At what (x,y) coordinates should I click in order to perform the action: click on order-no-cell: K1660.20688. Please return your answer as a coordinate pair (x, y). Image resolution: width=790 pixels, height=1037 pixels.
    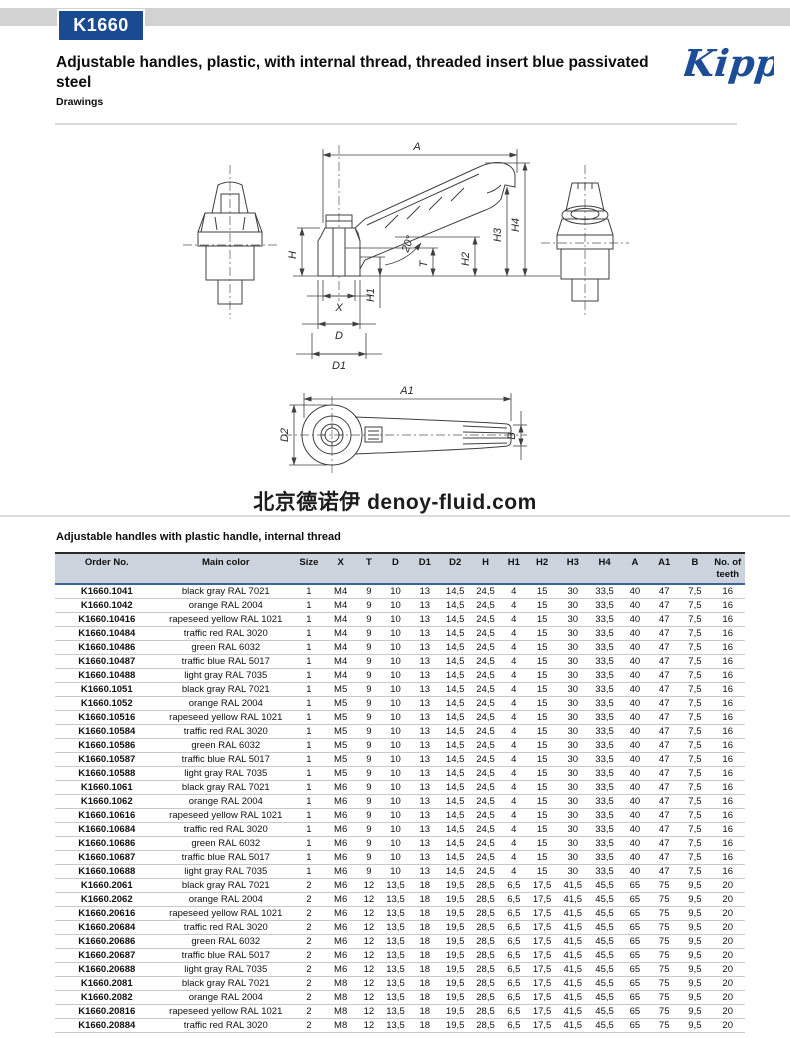
    Looking at the image, I should click on (107, 969).